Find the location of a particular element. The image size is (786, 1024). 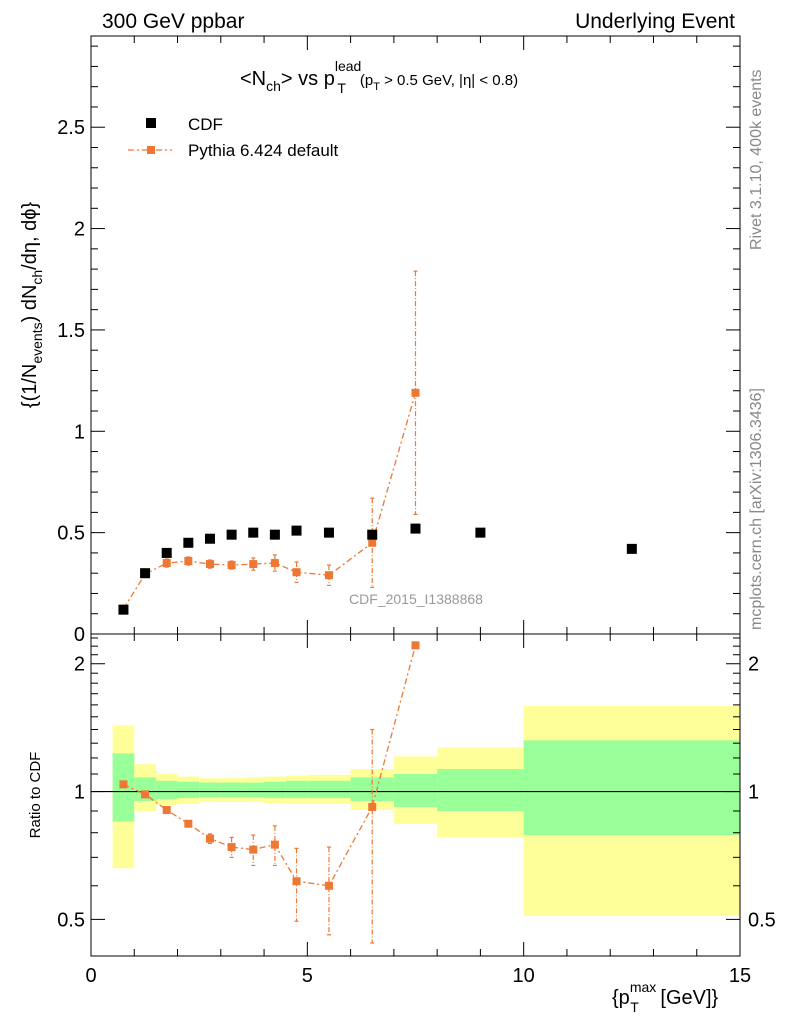

ratio-ytick-label-right: 2 is located at coordinates (753, 665).